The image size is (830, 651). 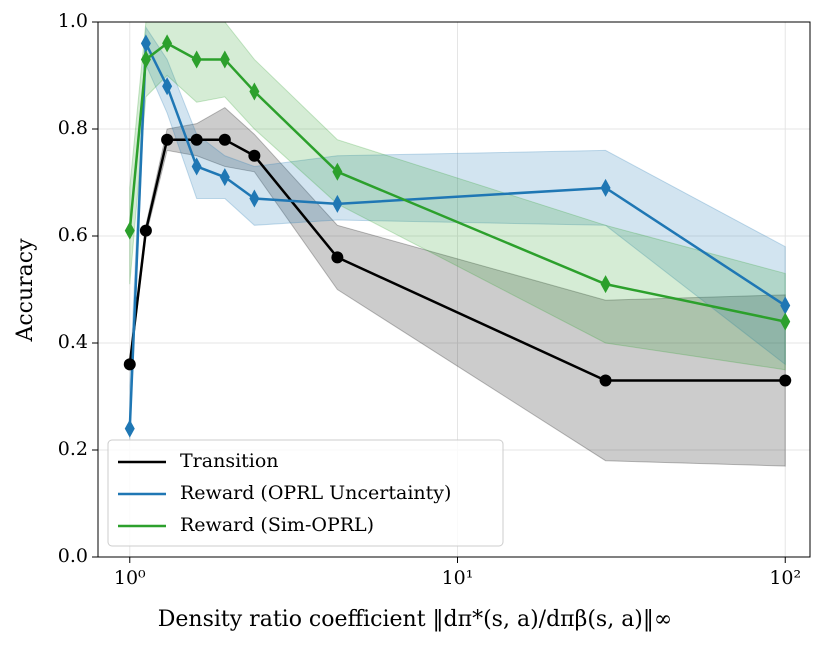 I want to click on x-tick-label: 10⁰, so click(x=130, y=578).